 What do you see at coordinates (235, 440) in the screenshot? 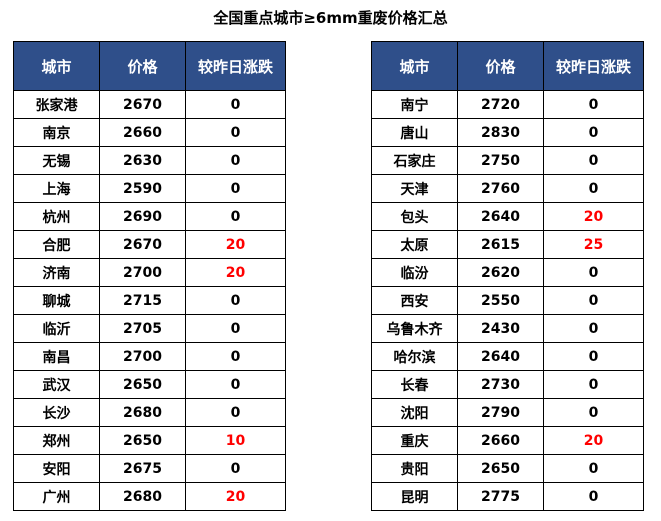
I see `cell-change: 10` at bounding box center [235, 440].